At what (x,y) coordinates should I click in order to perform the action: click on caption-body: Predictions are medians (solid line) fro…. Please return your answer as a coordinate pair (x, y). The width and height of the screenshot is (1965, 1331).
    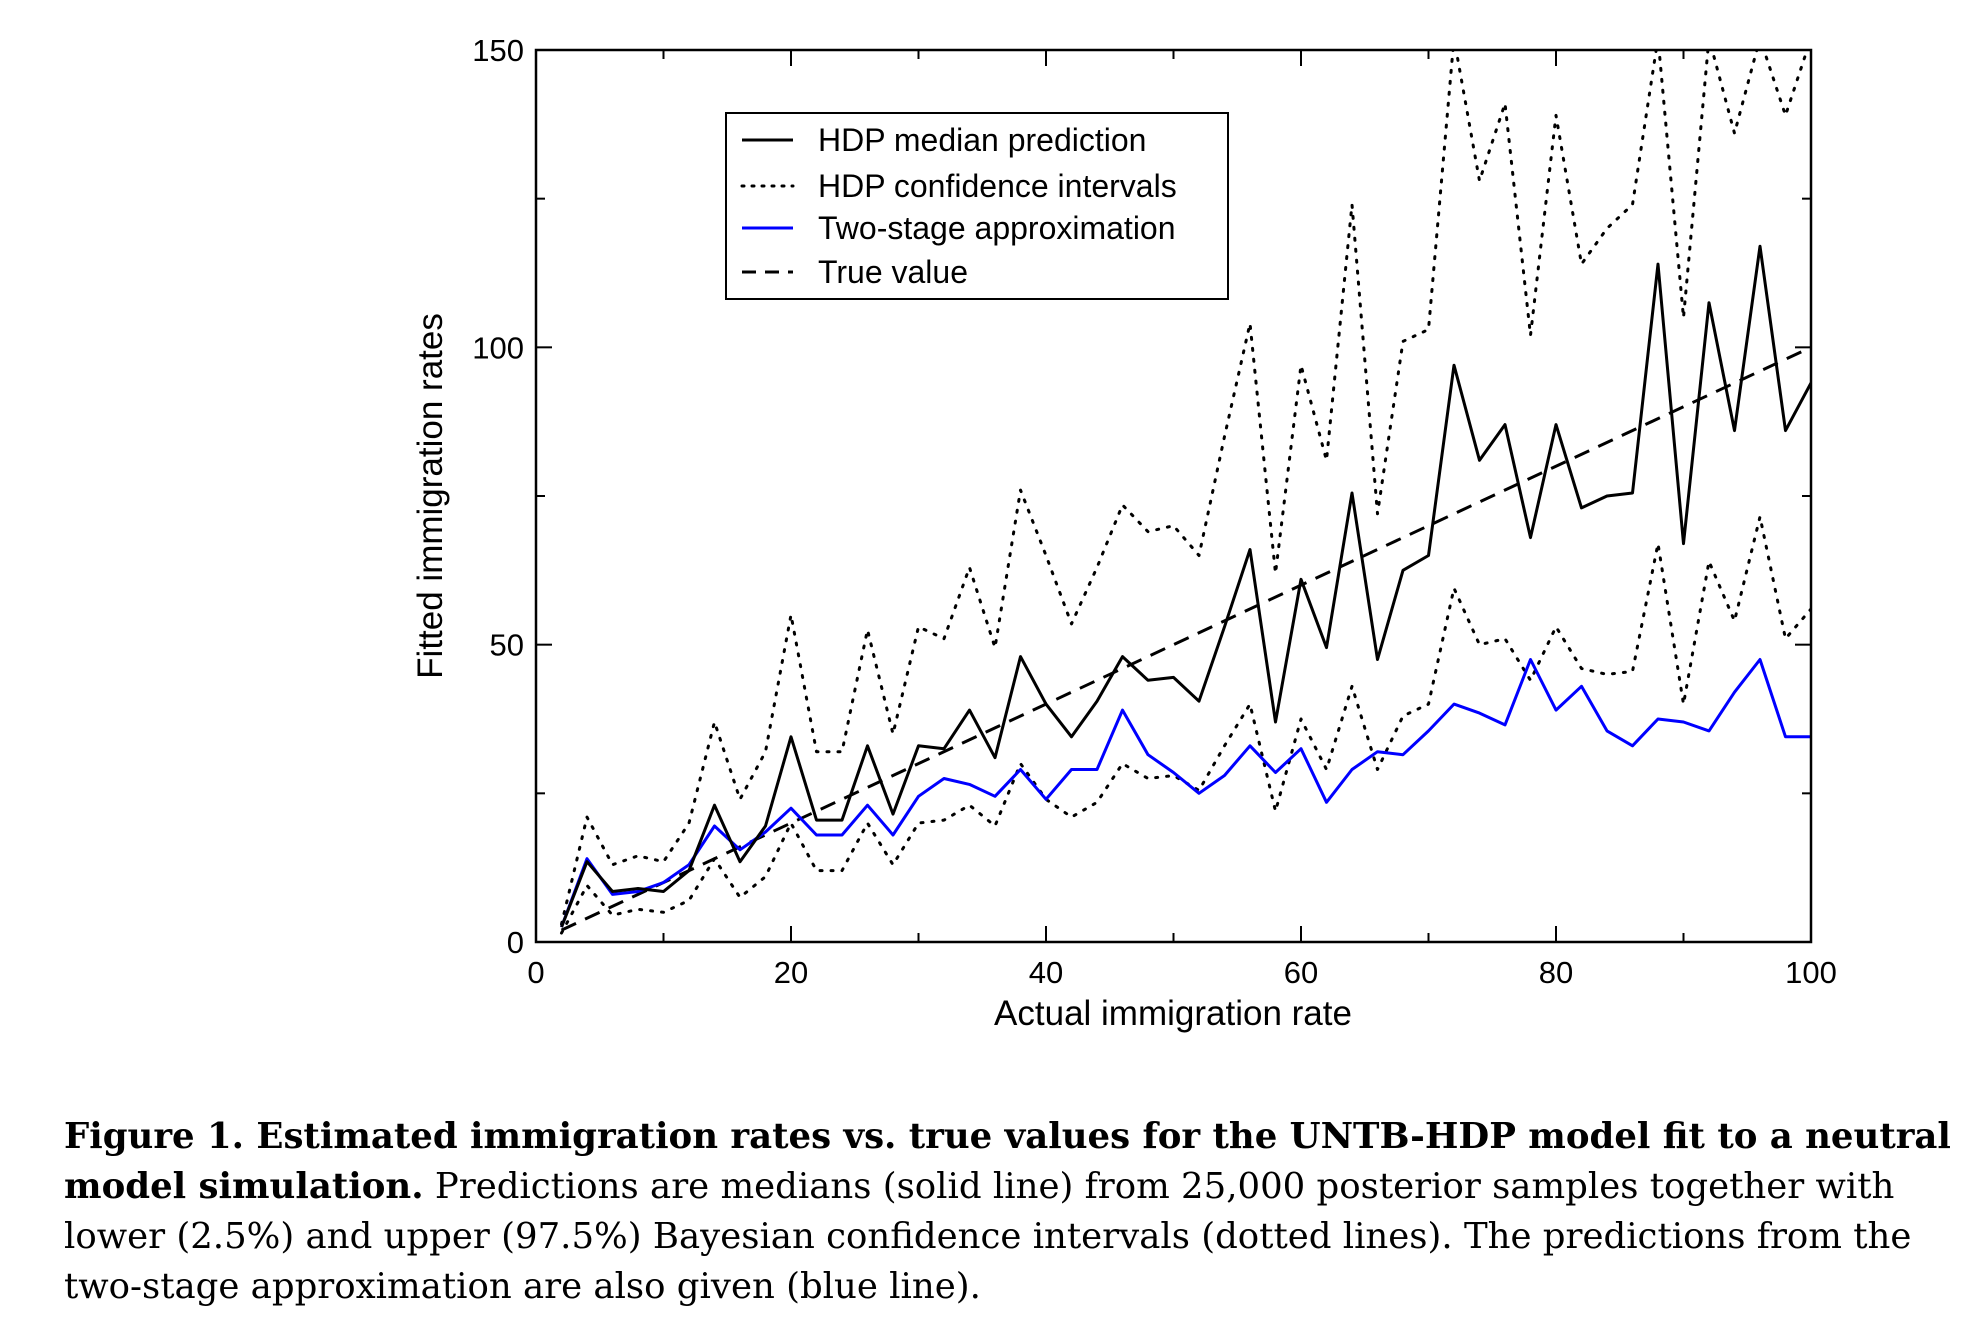
    Looking at the image, I should click on (988, 1236).